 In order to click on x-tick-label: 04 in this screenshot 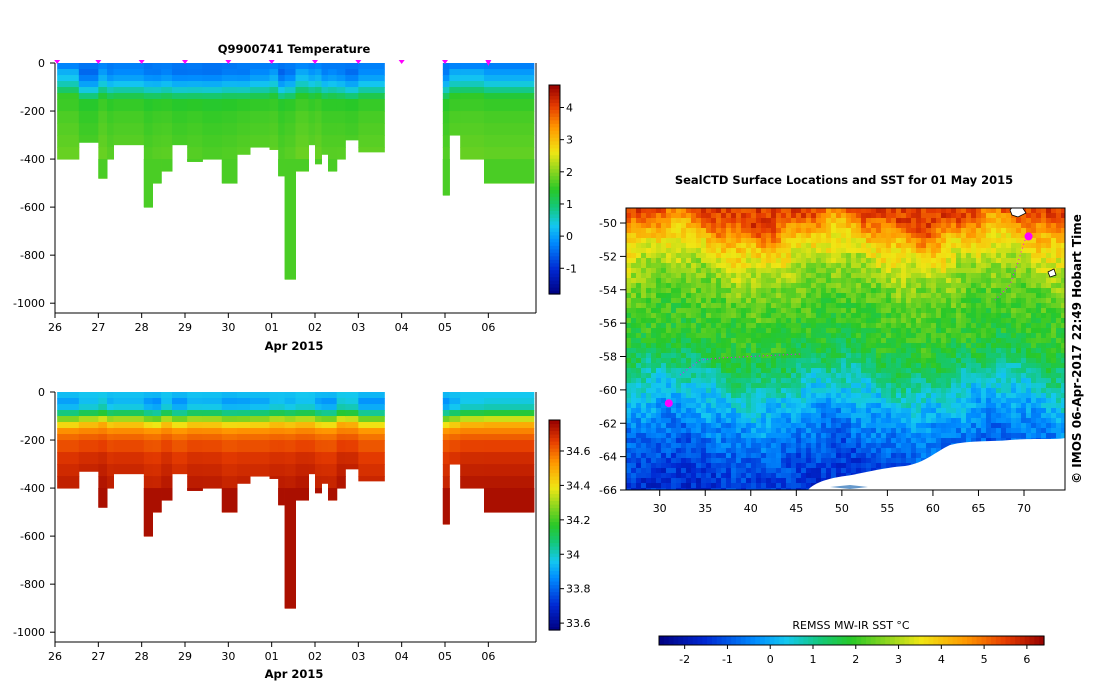, I will do `click(402, 656)`.